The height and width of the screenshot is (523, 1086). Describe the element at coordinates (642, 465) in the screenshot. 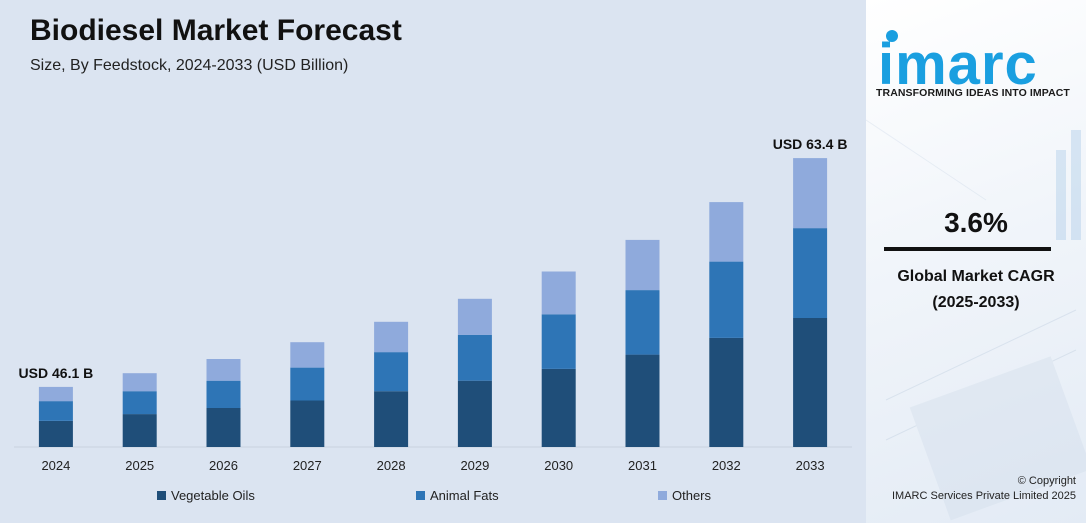

I see `x-tick-label-2031: 2031` at that location.